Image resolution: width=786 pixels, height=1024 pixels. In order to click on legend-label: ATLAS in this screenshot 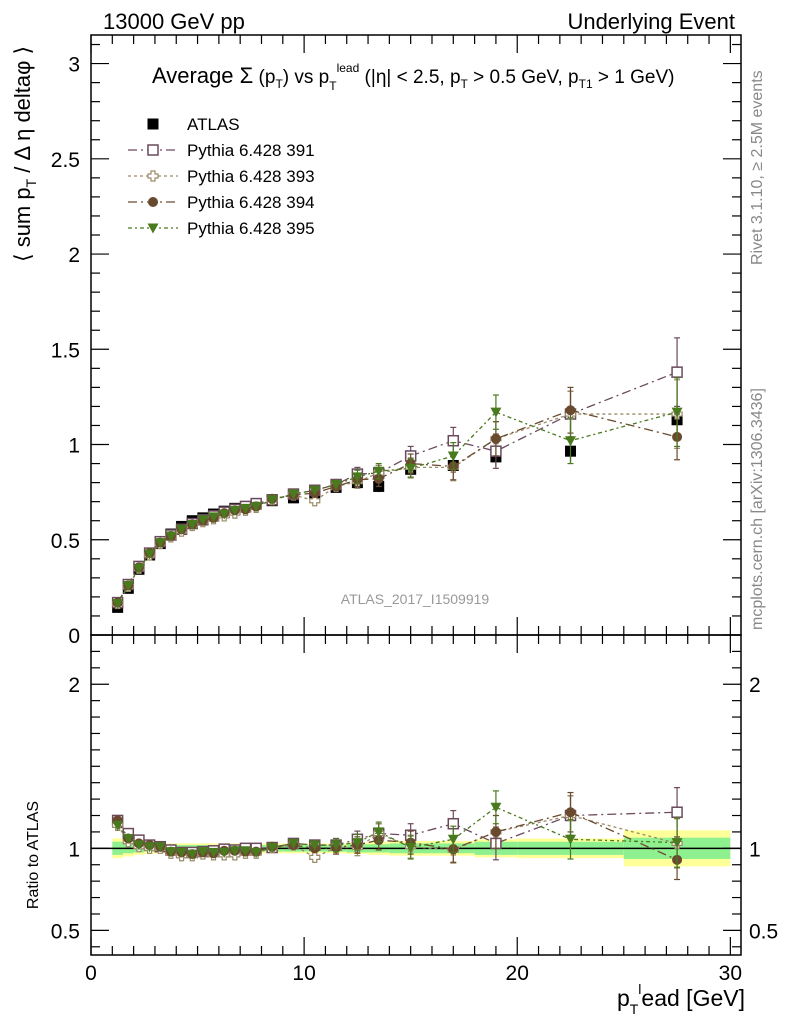, I will do `click(213, 124)`.